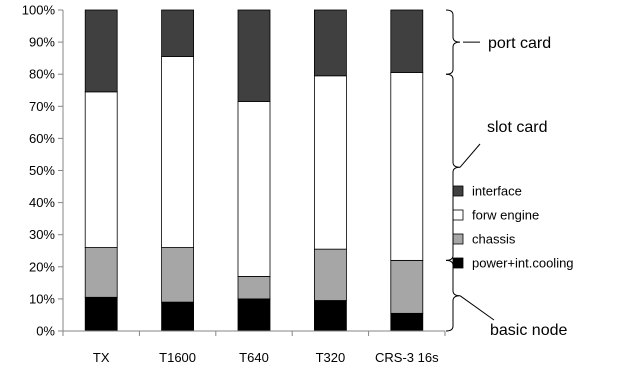 This screenshot has height=376, width=637. I want to click on annotation-label: basic node, so click(528, 330).